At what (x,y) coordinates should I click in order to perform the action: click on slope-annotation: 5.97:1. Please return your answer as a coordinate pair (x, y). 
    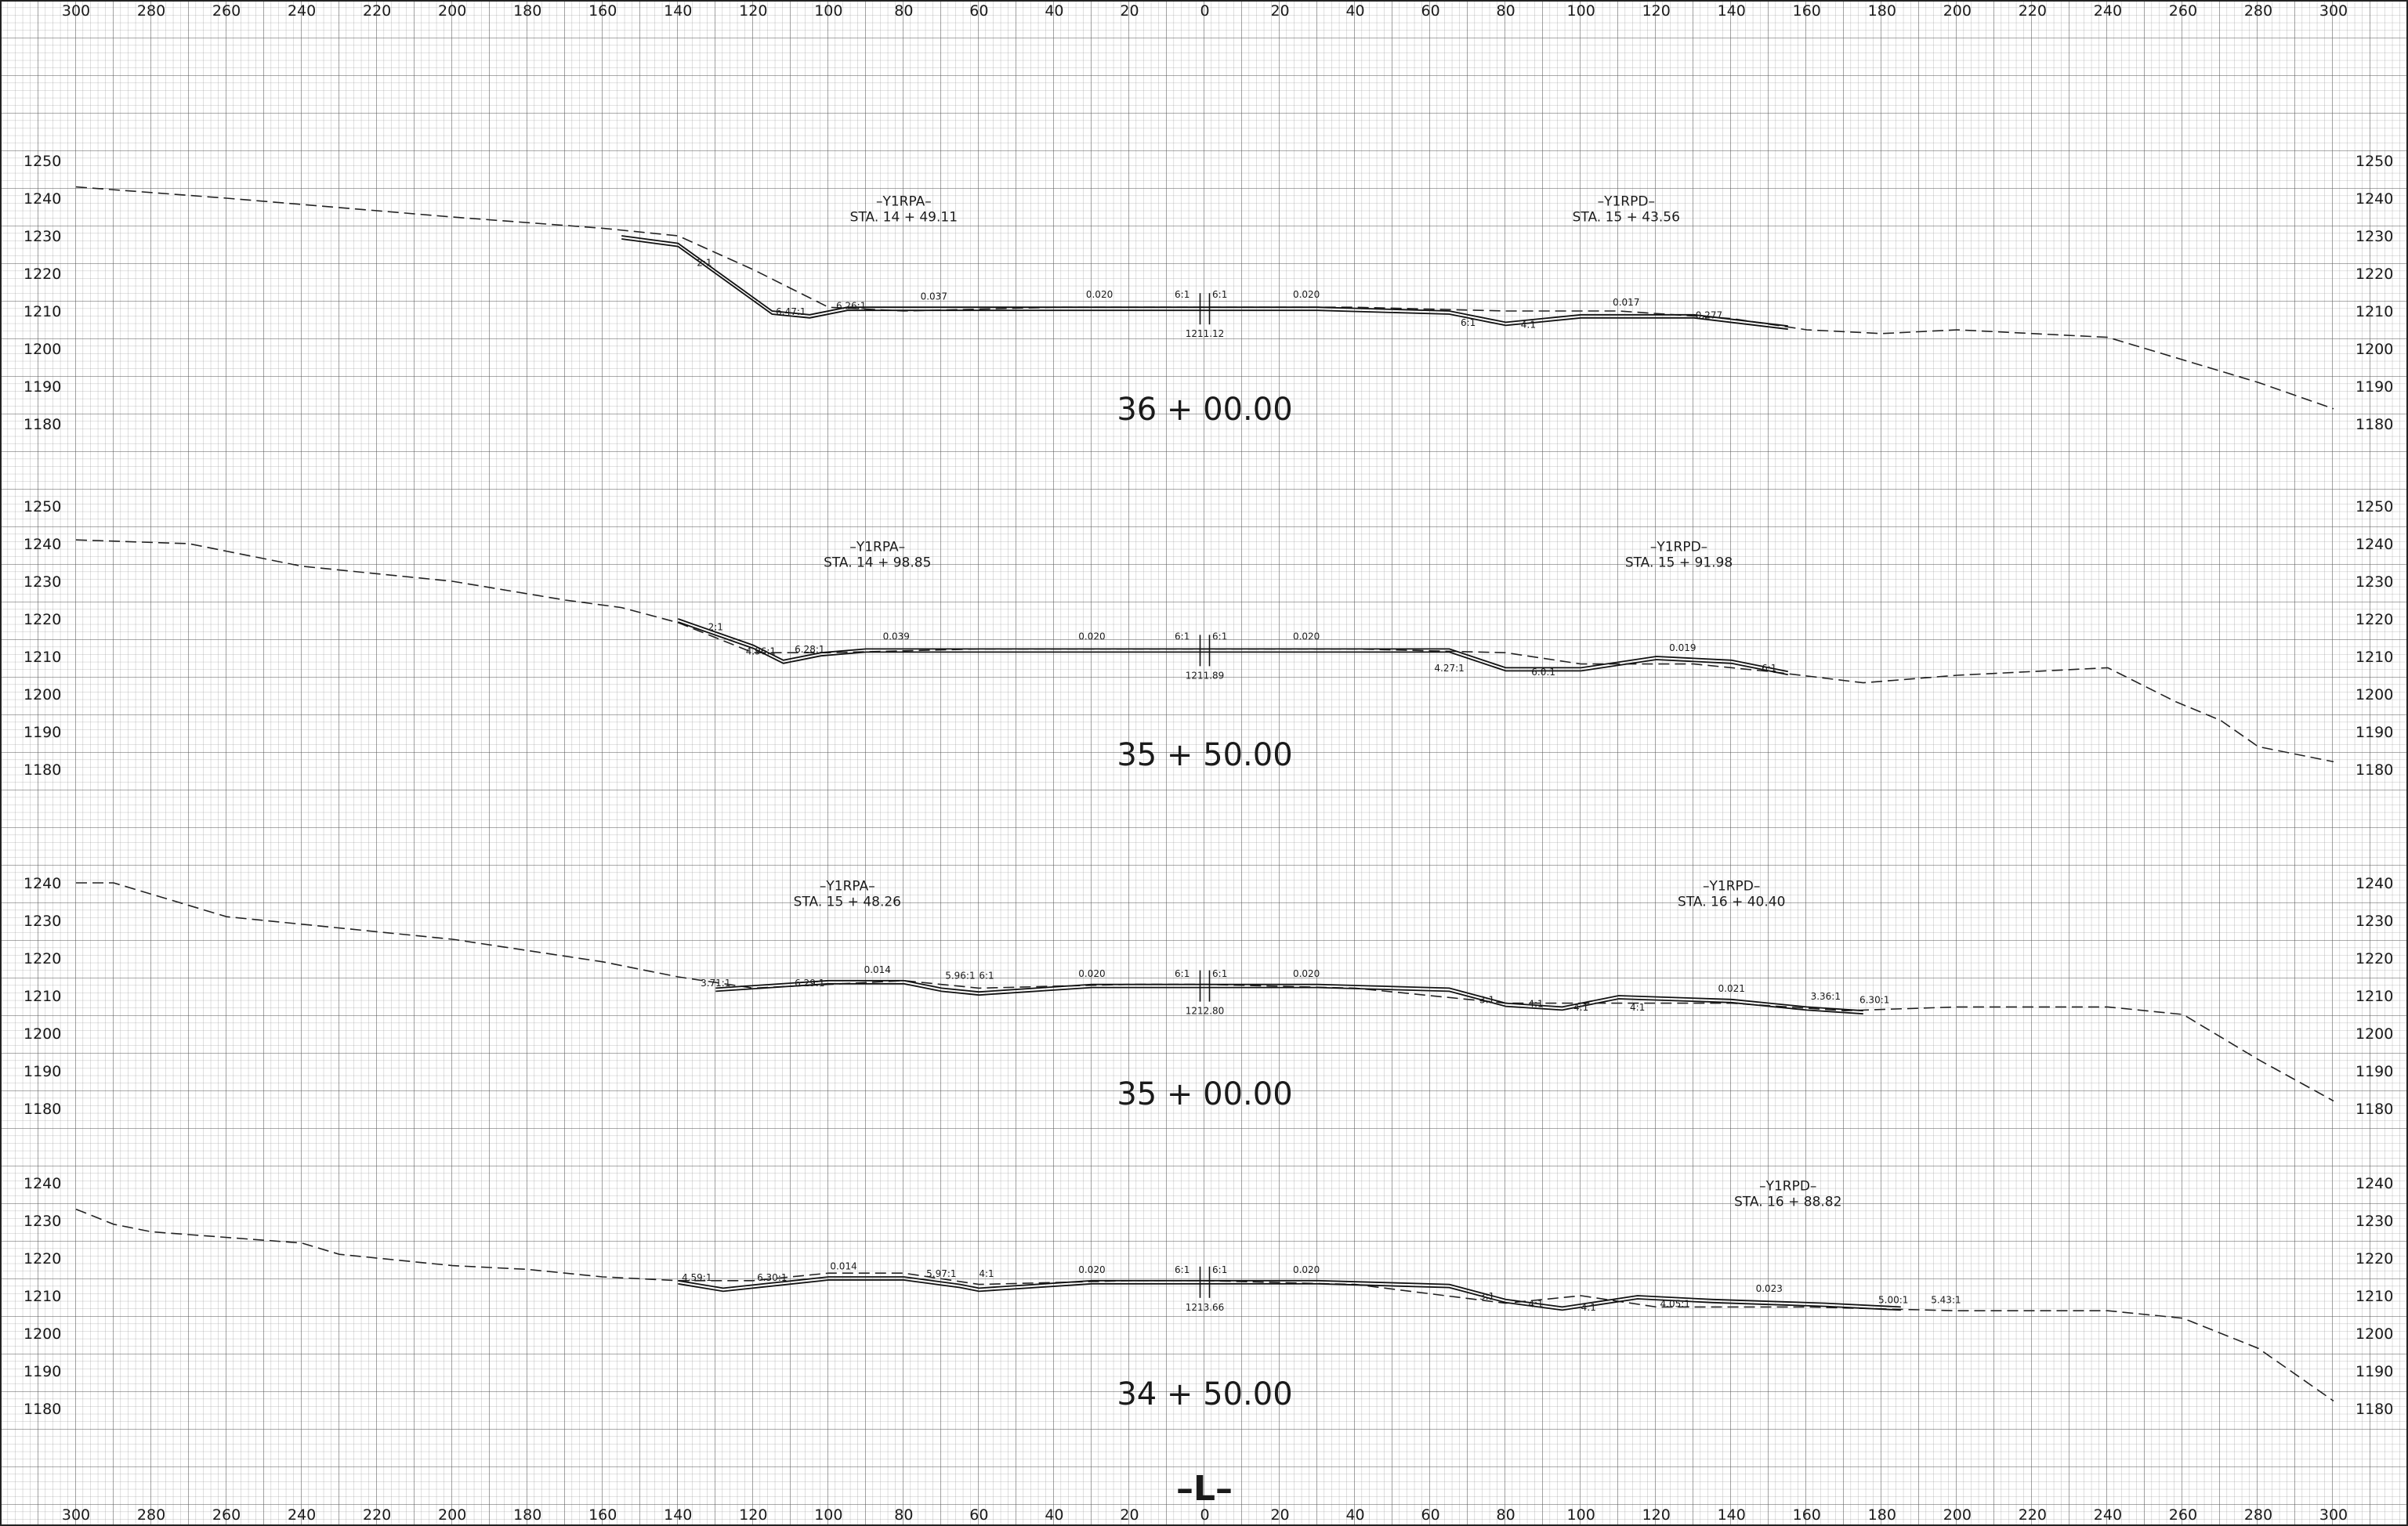
    Looking at the image, I should click on (941, 1273).